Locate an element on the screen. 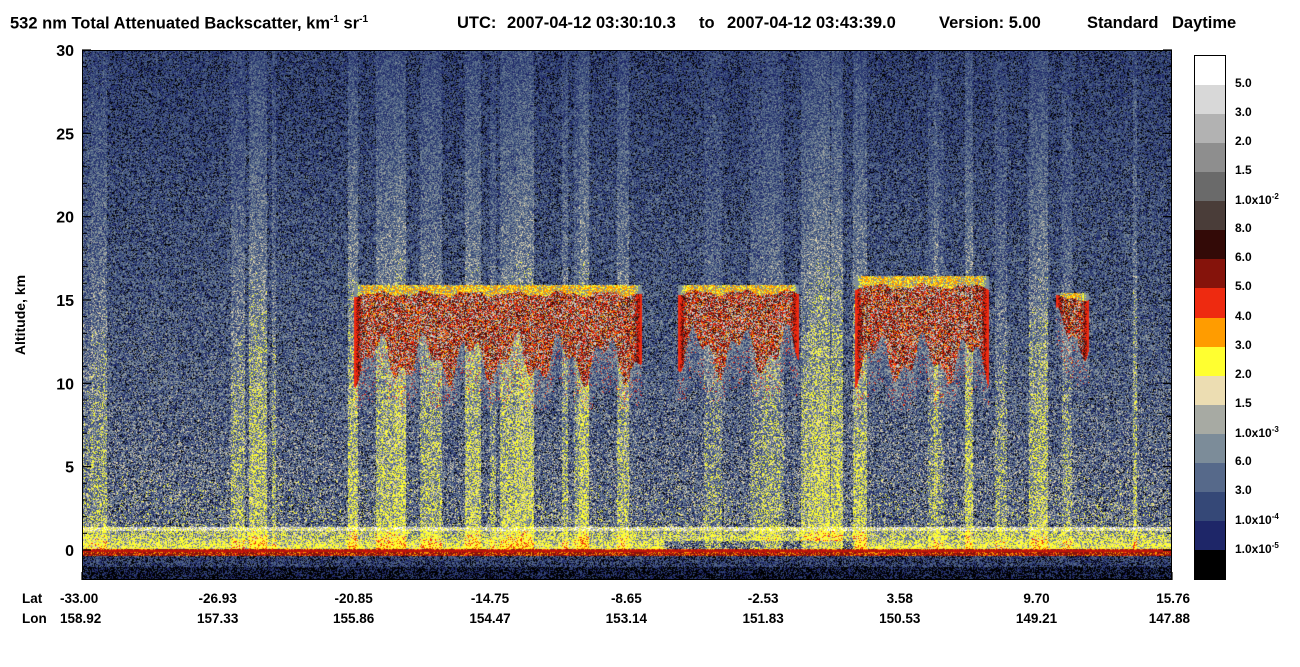 This screenshot has height=667, width=1300. units-exponent-2: -1 is located at coordinates (364, 19).